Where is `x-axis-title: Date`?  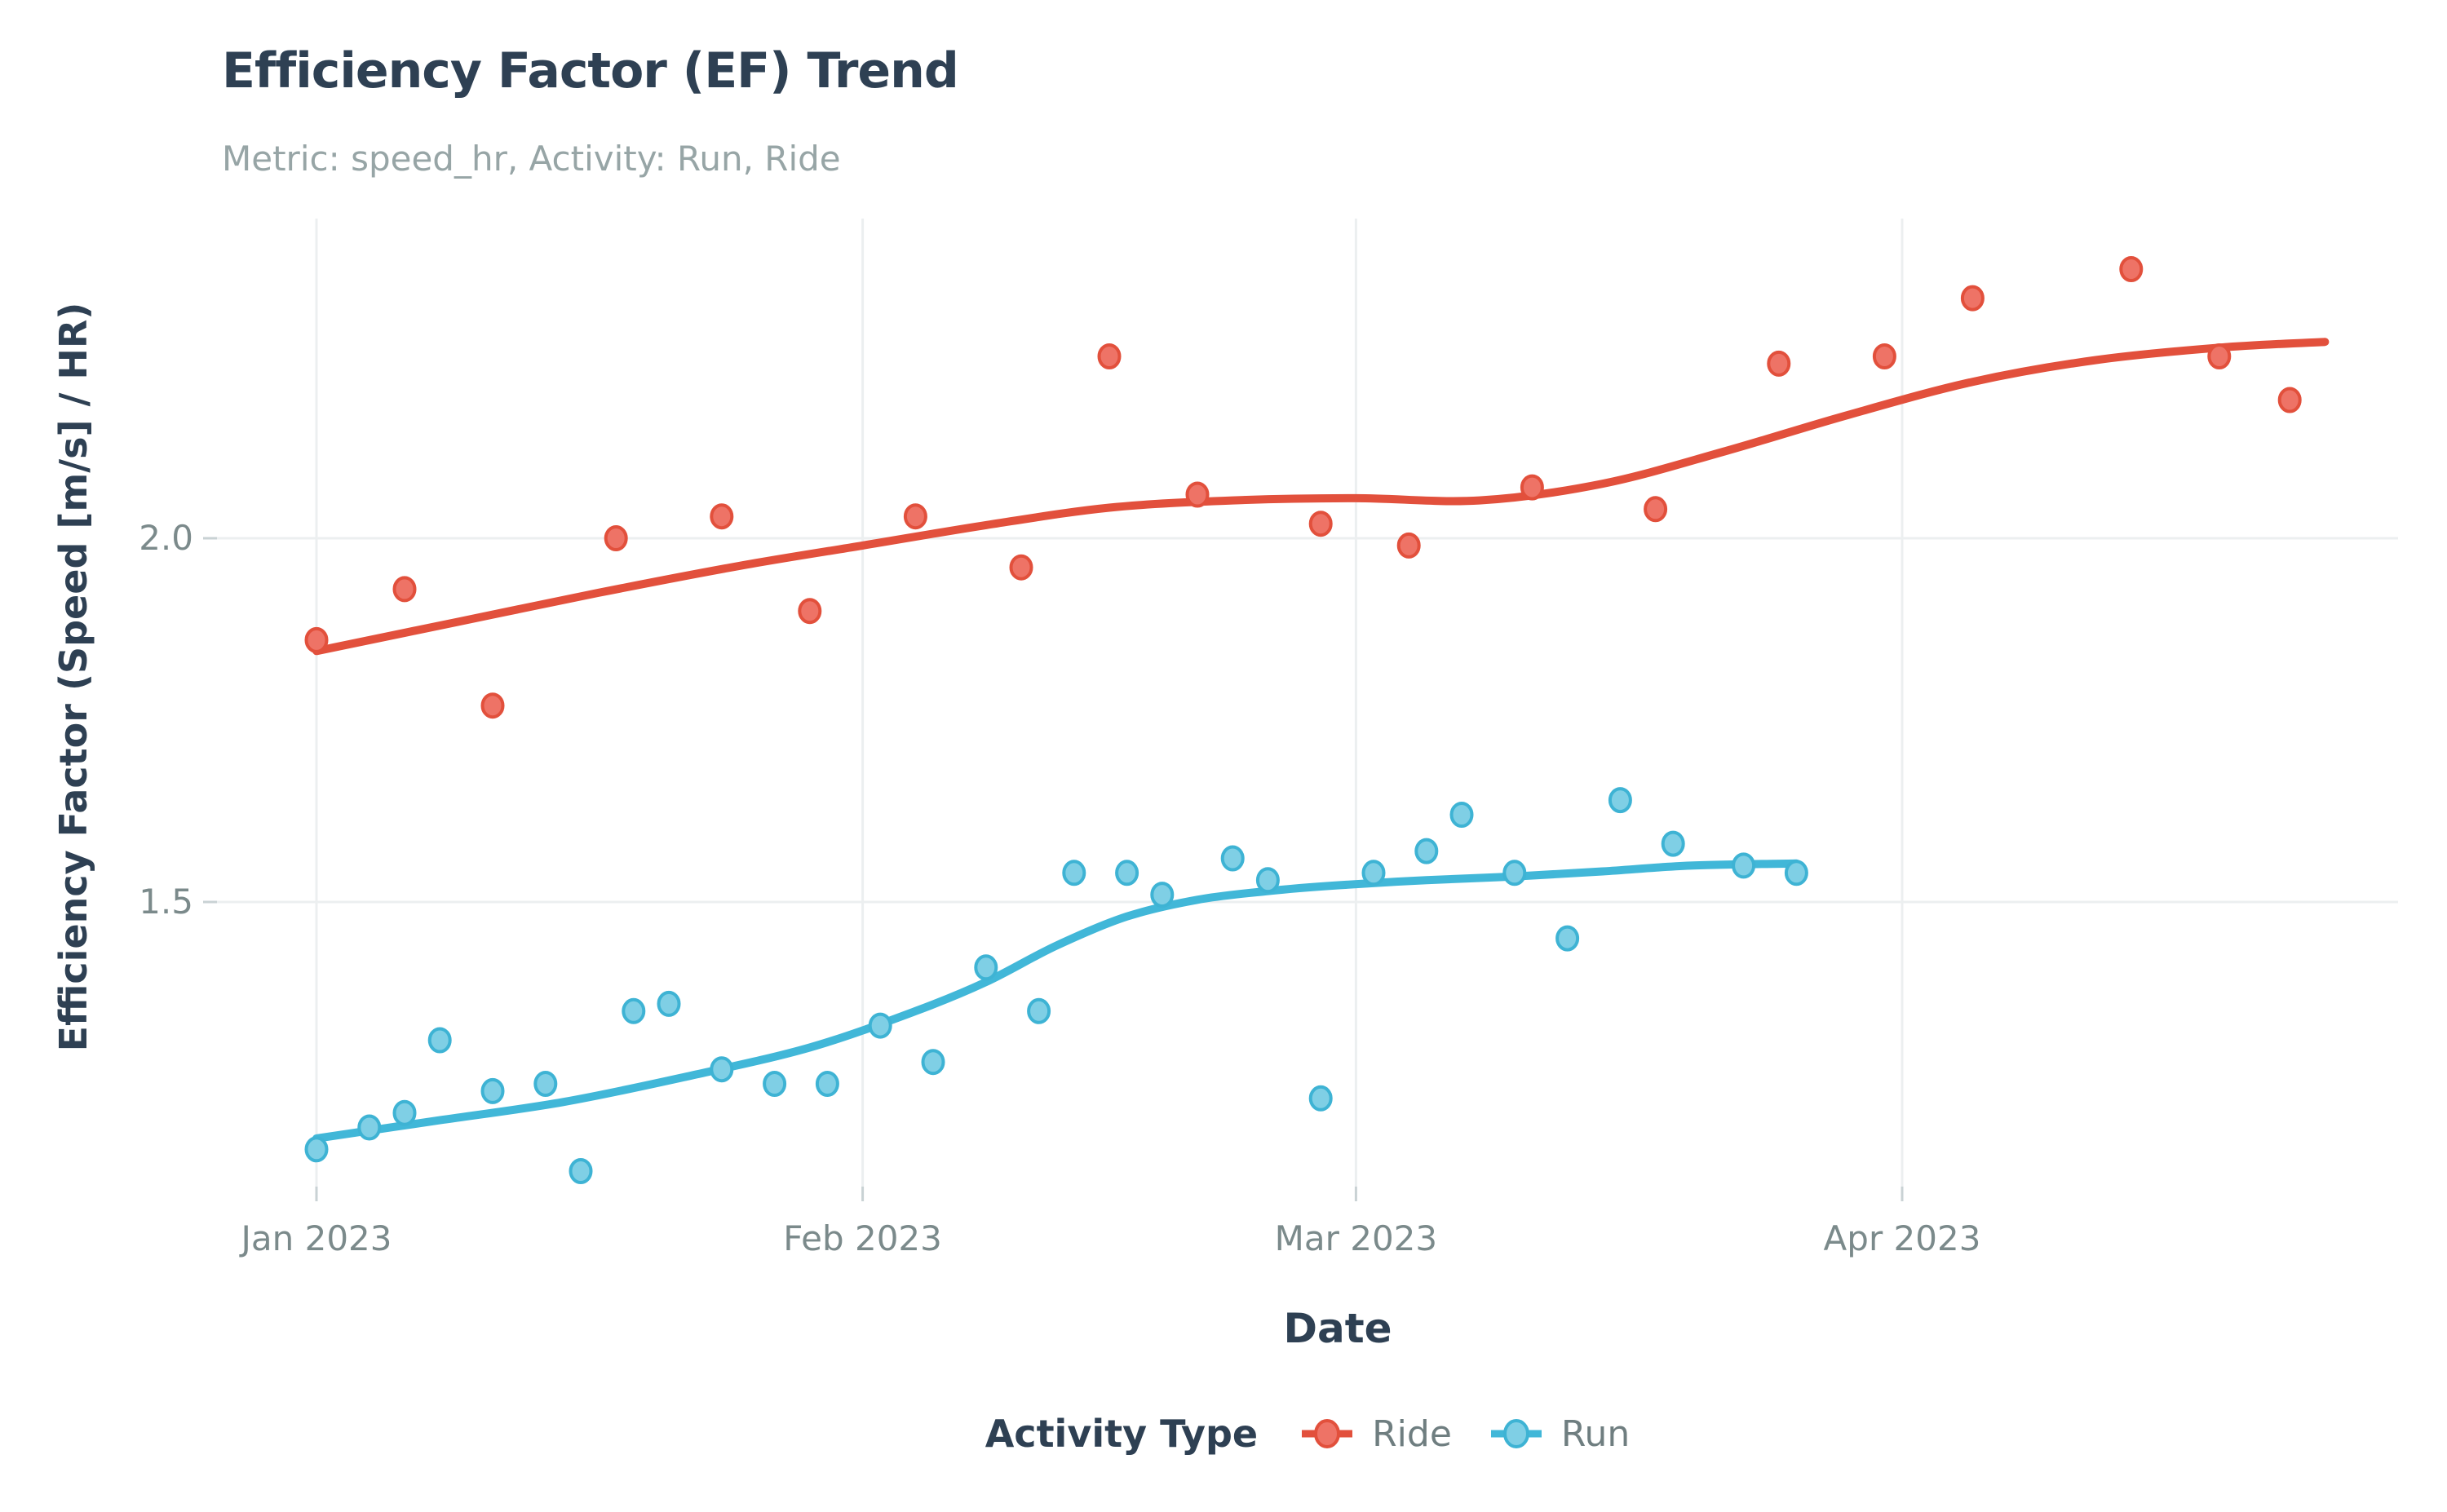 x-axis-title: Date is located at coordinates (1337, 1328).